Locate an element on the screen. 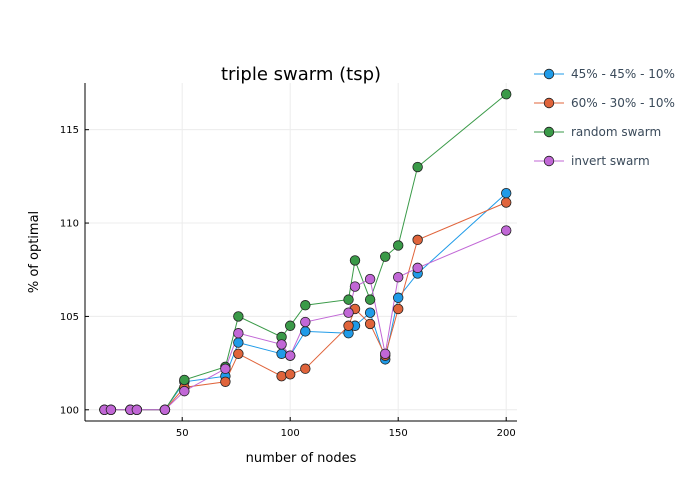 The height and width of the screenshot is (500, 700). x-tick-label: 200 is located at coordinates (506, 433).